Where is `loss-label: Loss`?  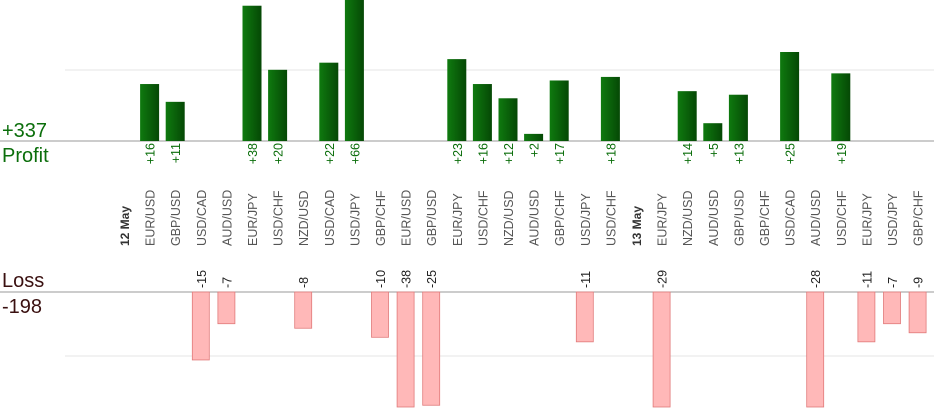 loss-label: Loss is located at coordinates (23, 281).